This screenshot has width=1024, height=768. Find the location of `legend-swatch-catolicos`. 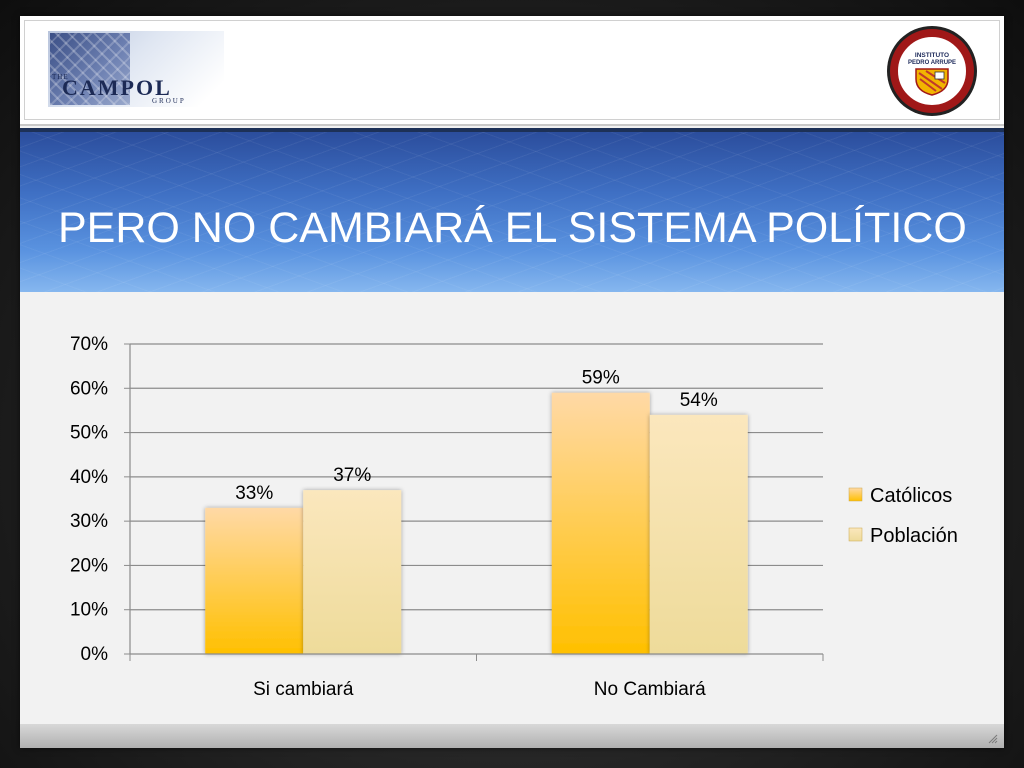

legend-swatch-catolicos is located at coordinates (855, 494).